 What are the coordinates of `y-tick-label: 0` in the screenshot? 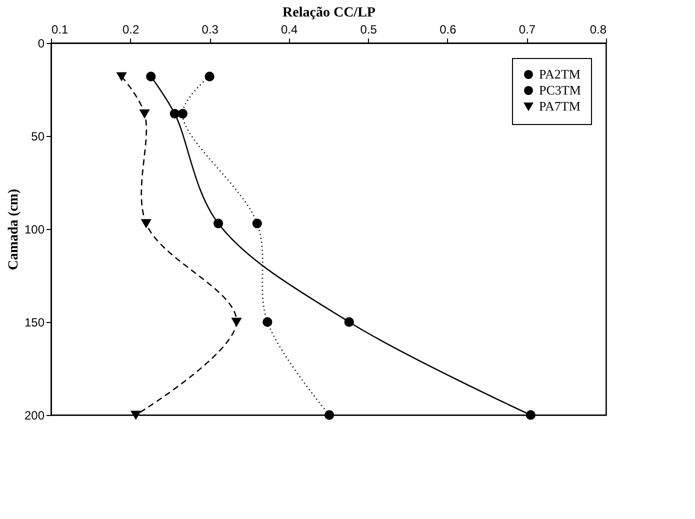 It's located at (41, 43).